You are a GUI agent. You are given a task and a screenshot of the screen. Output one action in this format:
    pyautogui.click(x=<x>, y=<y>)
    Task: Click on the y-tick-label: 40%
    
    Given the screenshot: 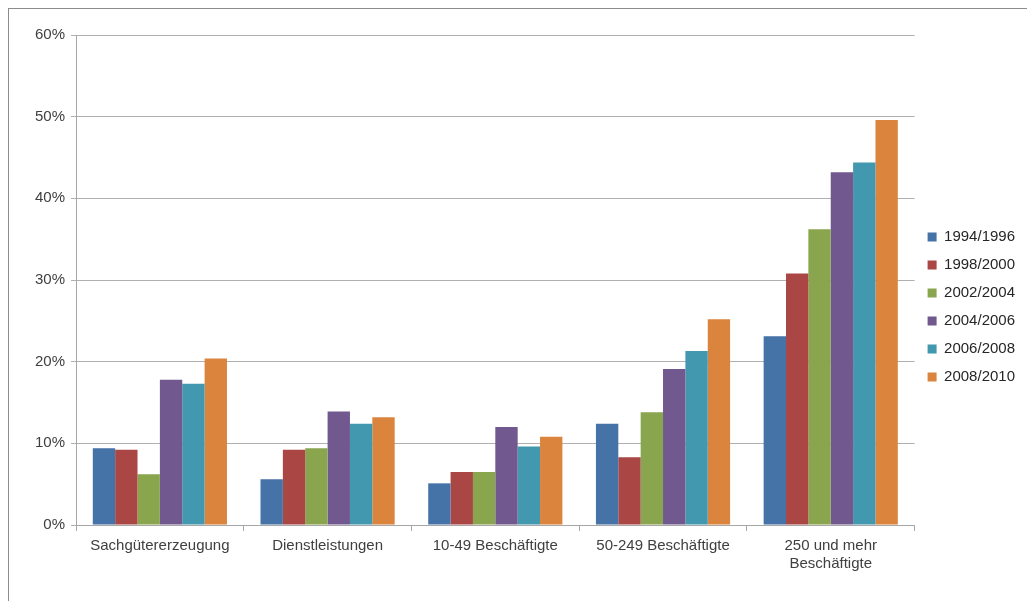 What is the action you would take?
    pyautogui.click(x=50, y=197)
    